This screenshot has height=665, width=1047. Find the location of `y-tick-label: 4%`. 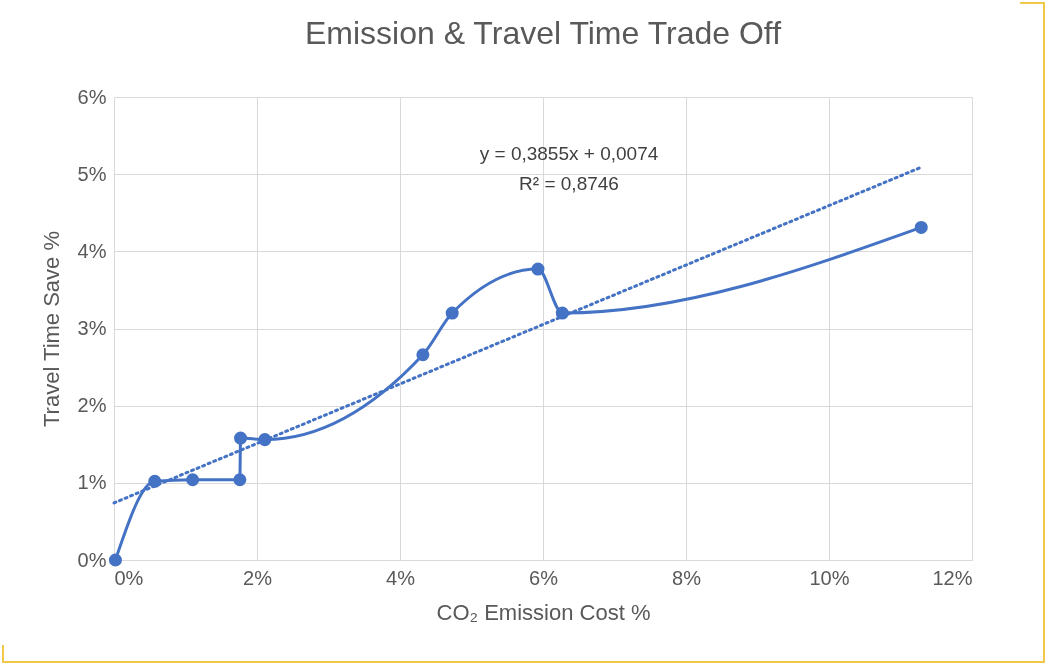

y-tick-label: 4% is located at coordinates (92, 250).